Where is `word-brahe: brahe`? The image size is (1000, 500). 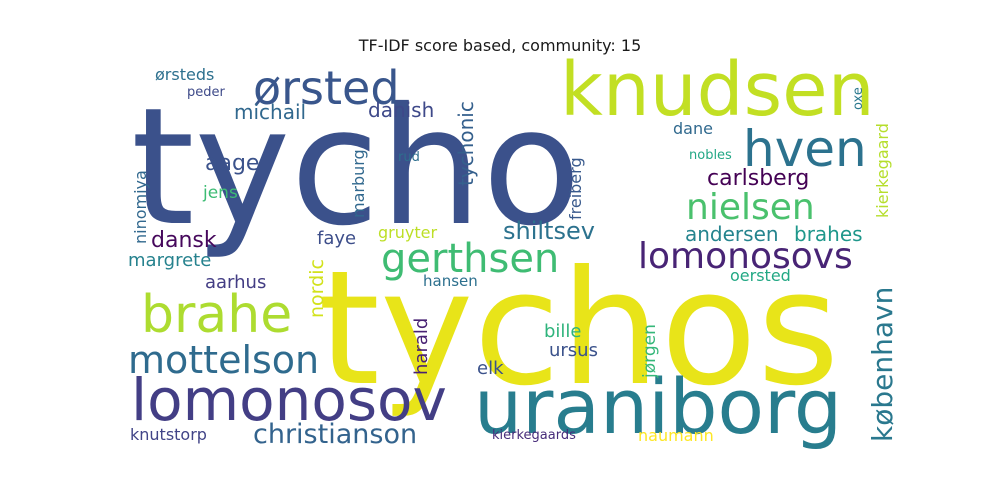 word-brahe: brahe is located at coordinates (216, 315).